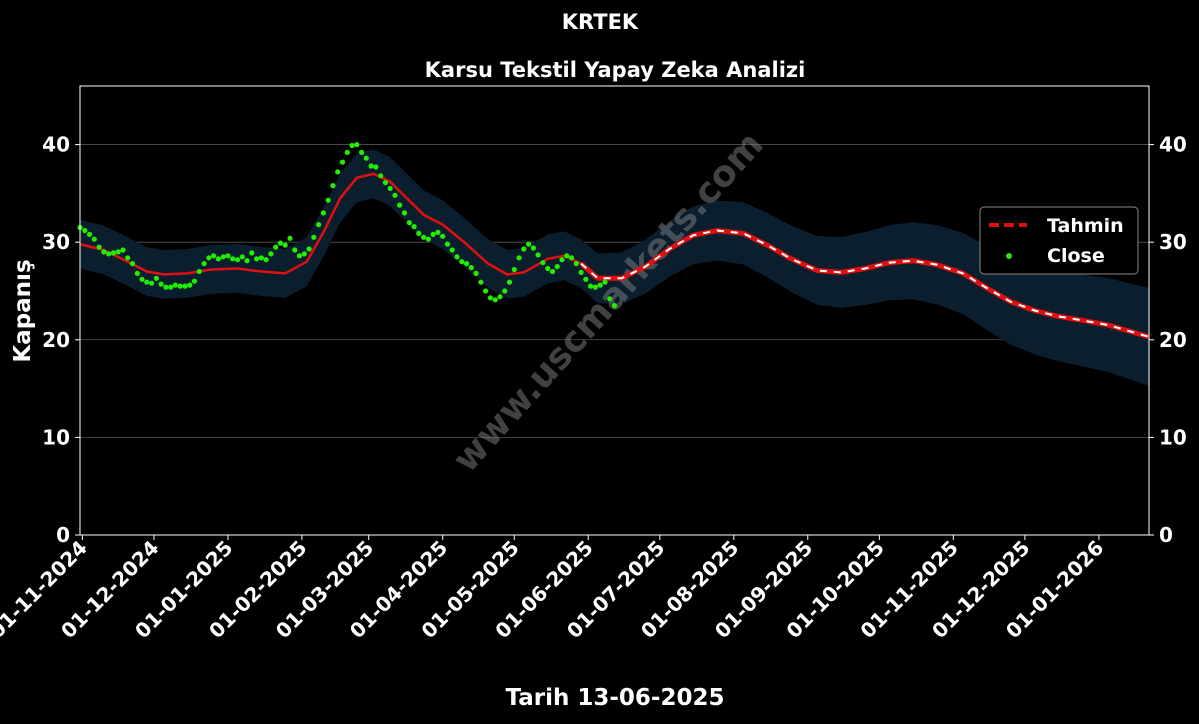  What do you see at coordinates (1173, 340) in the screenshot?
I see `y-tick-label-right: 20` at bounding box center [1173, 340].